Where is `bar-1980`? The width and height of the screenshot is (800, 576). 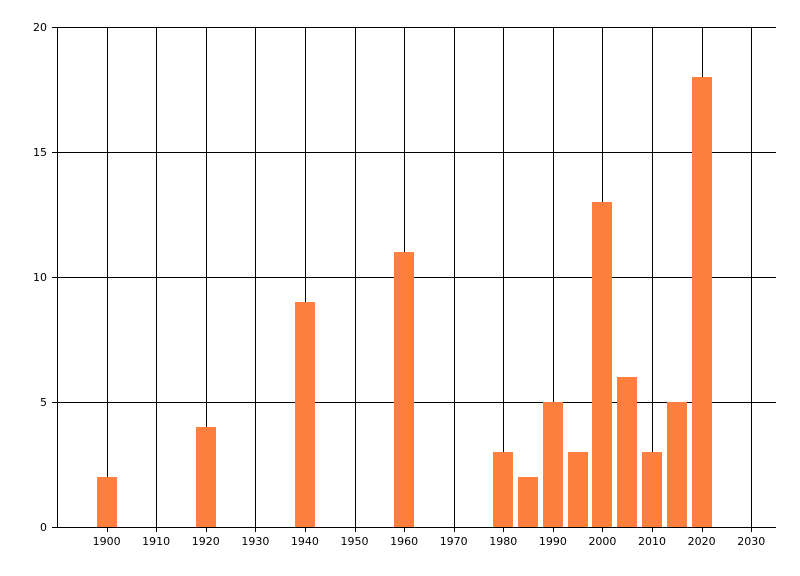
bar-1980 is located at coordinates (503, 489).